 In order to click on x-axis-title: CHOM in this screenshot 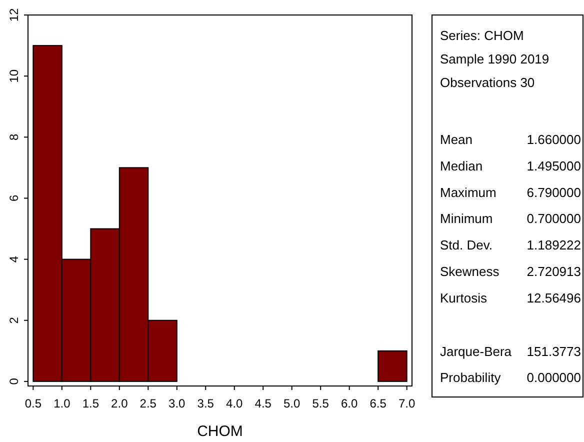, I will do `click(220, 431)`.